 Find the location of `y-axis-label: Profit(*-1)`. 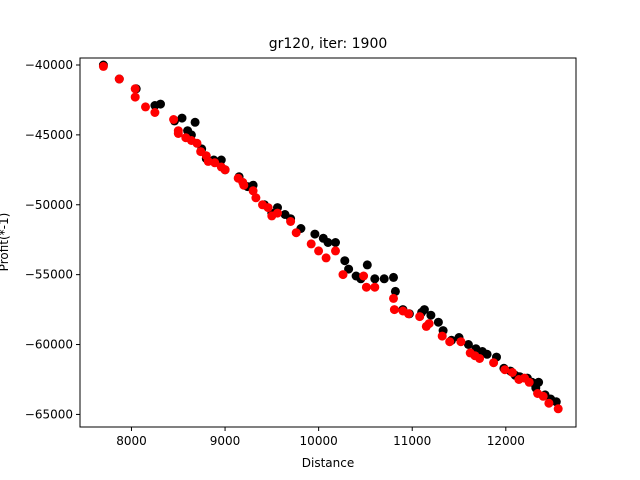

y-axis-label: Profit(*-1) is located at coordinates (5, 242).